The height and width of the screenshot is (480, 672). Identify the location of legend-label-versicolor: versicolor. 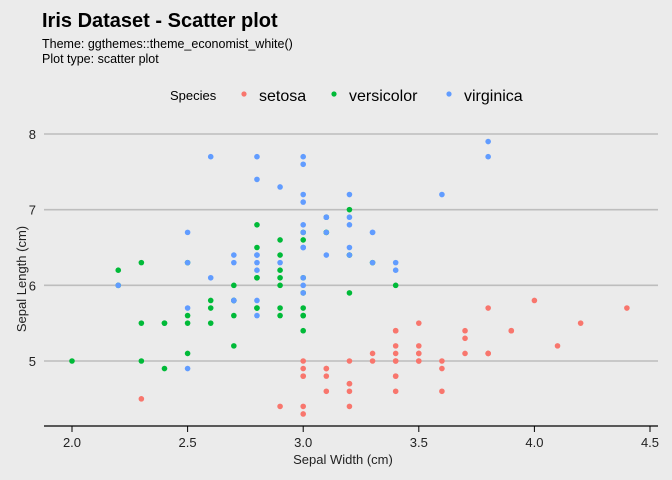
(383, 96).